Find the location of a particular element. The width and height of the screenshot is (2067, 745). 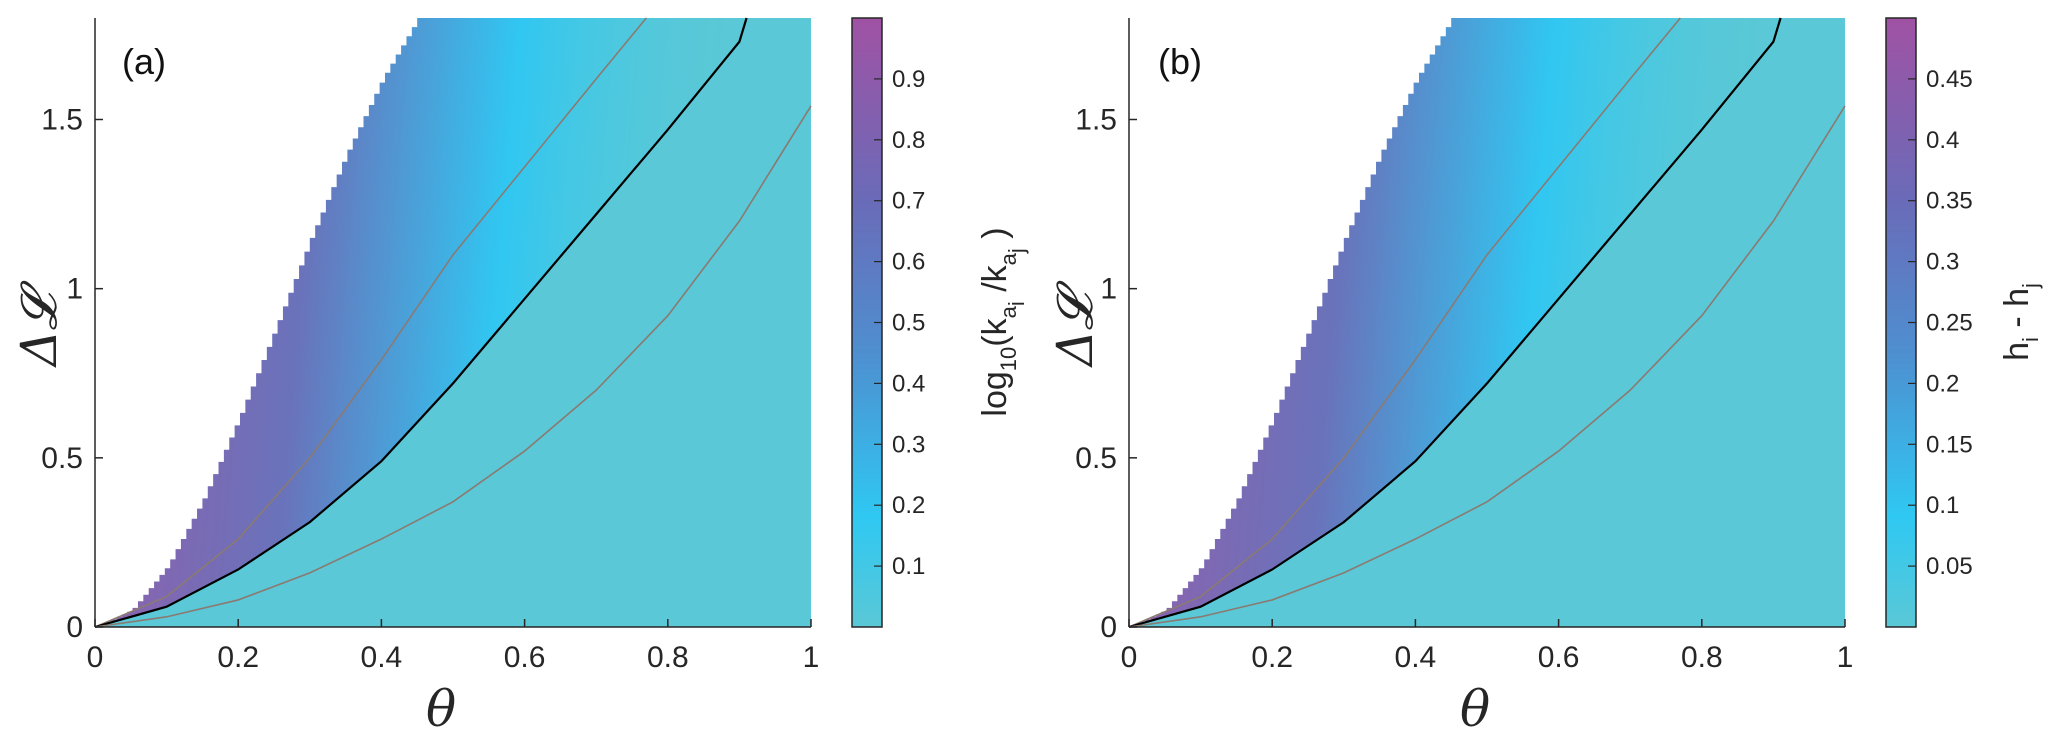

colorbar-ticks: 0.1 0.2 0.3 0.4 0.5 0.6 0.7 0.8 0.9 is located at coordinates (899, 323).